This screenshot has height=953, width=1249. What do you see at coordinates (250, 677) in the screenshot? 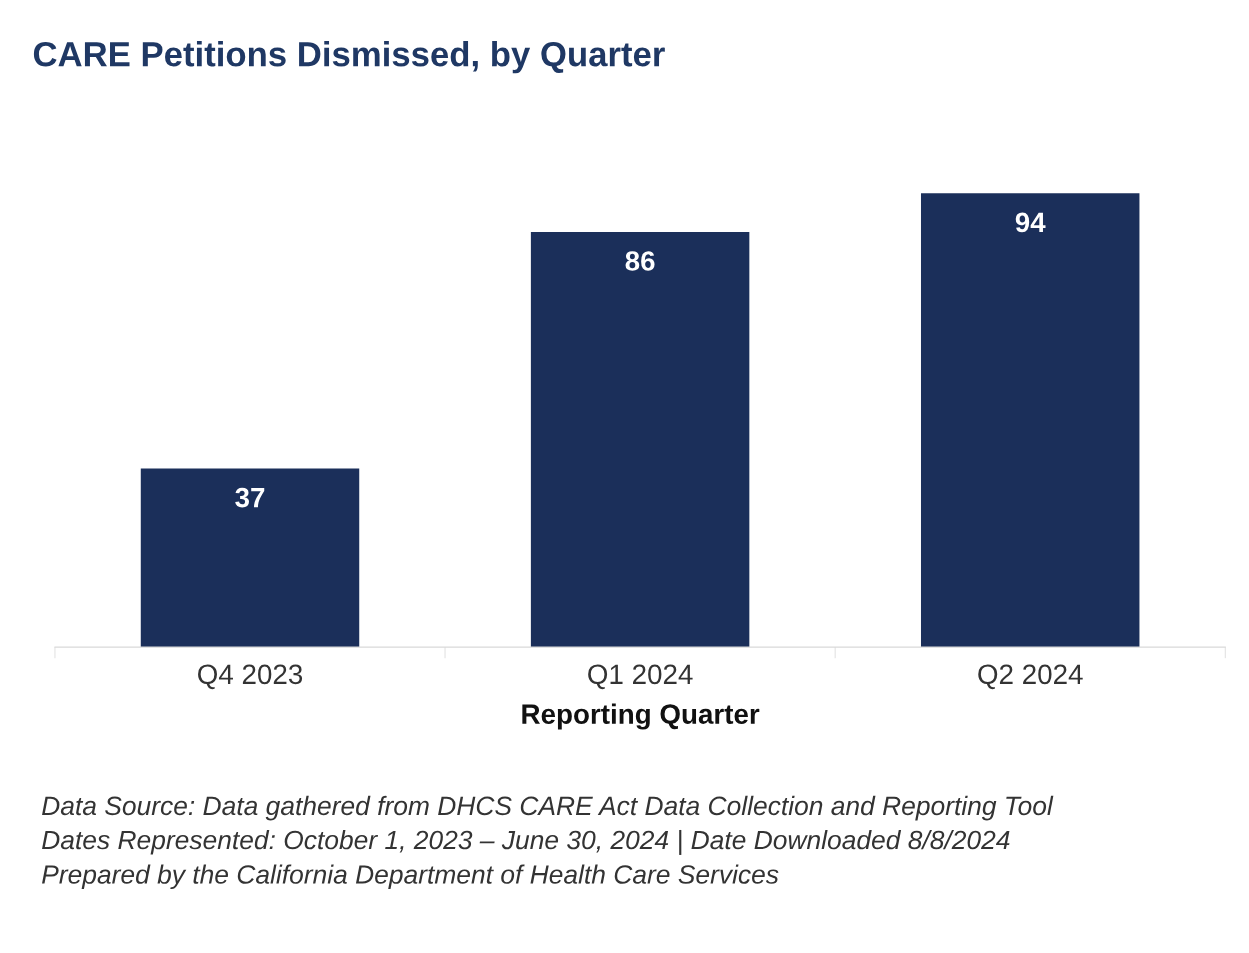
I see `x-tick-label: Q4 2023` at bounding box center [250, 677].